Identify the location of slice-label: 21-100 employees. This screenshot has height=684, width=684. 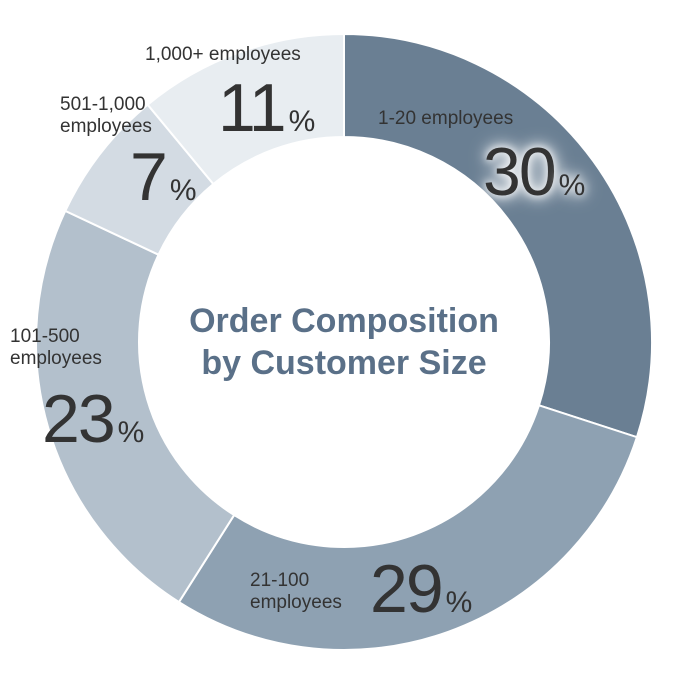
(296, 591).